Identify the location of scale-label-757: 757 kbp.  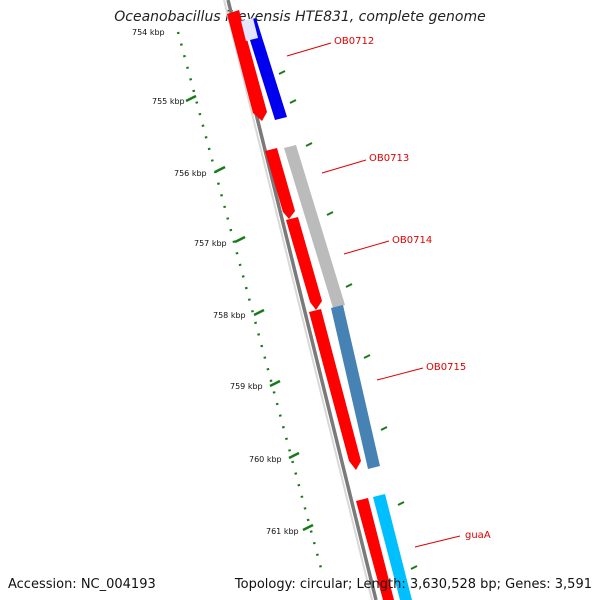
(210, 243).